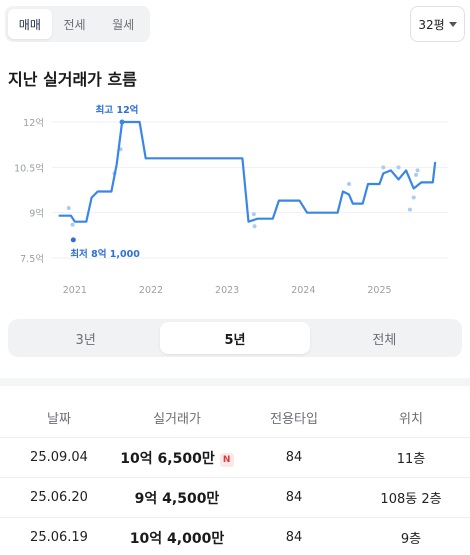 Image resolution: width=470 pixels, height=555 pixels. Describe the element at coordinates (226, 459) in the screenshot. I see `new-badge: N` at that location.